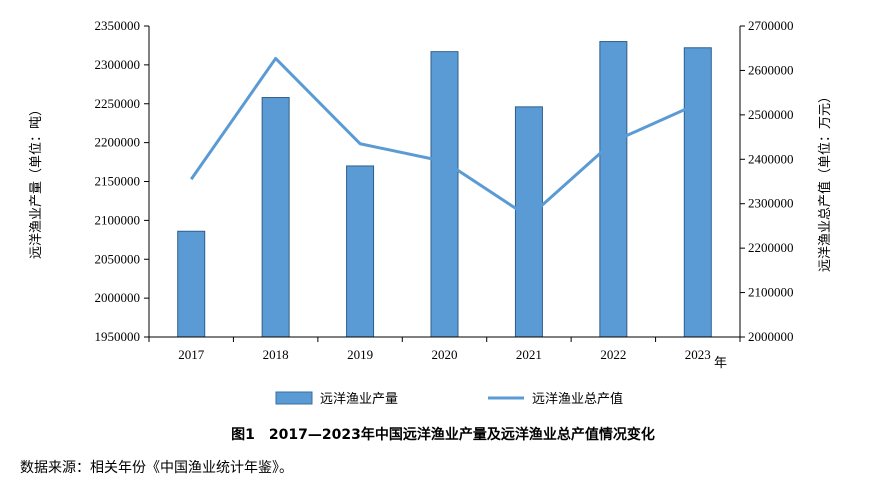 The width and height of the screenshot is (886, 484). I want to click on left-tick-label: 2150000, so click(118, 181).